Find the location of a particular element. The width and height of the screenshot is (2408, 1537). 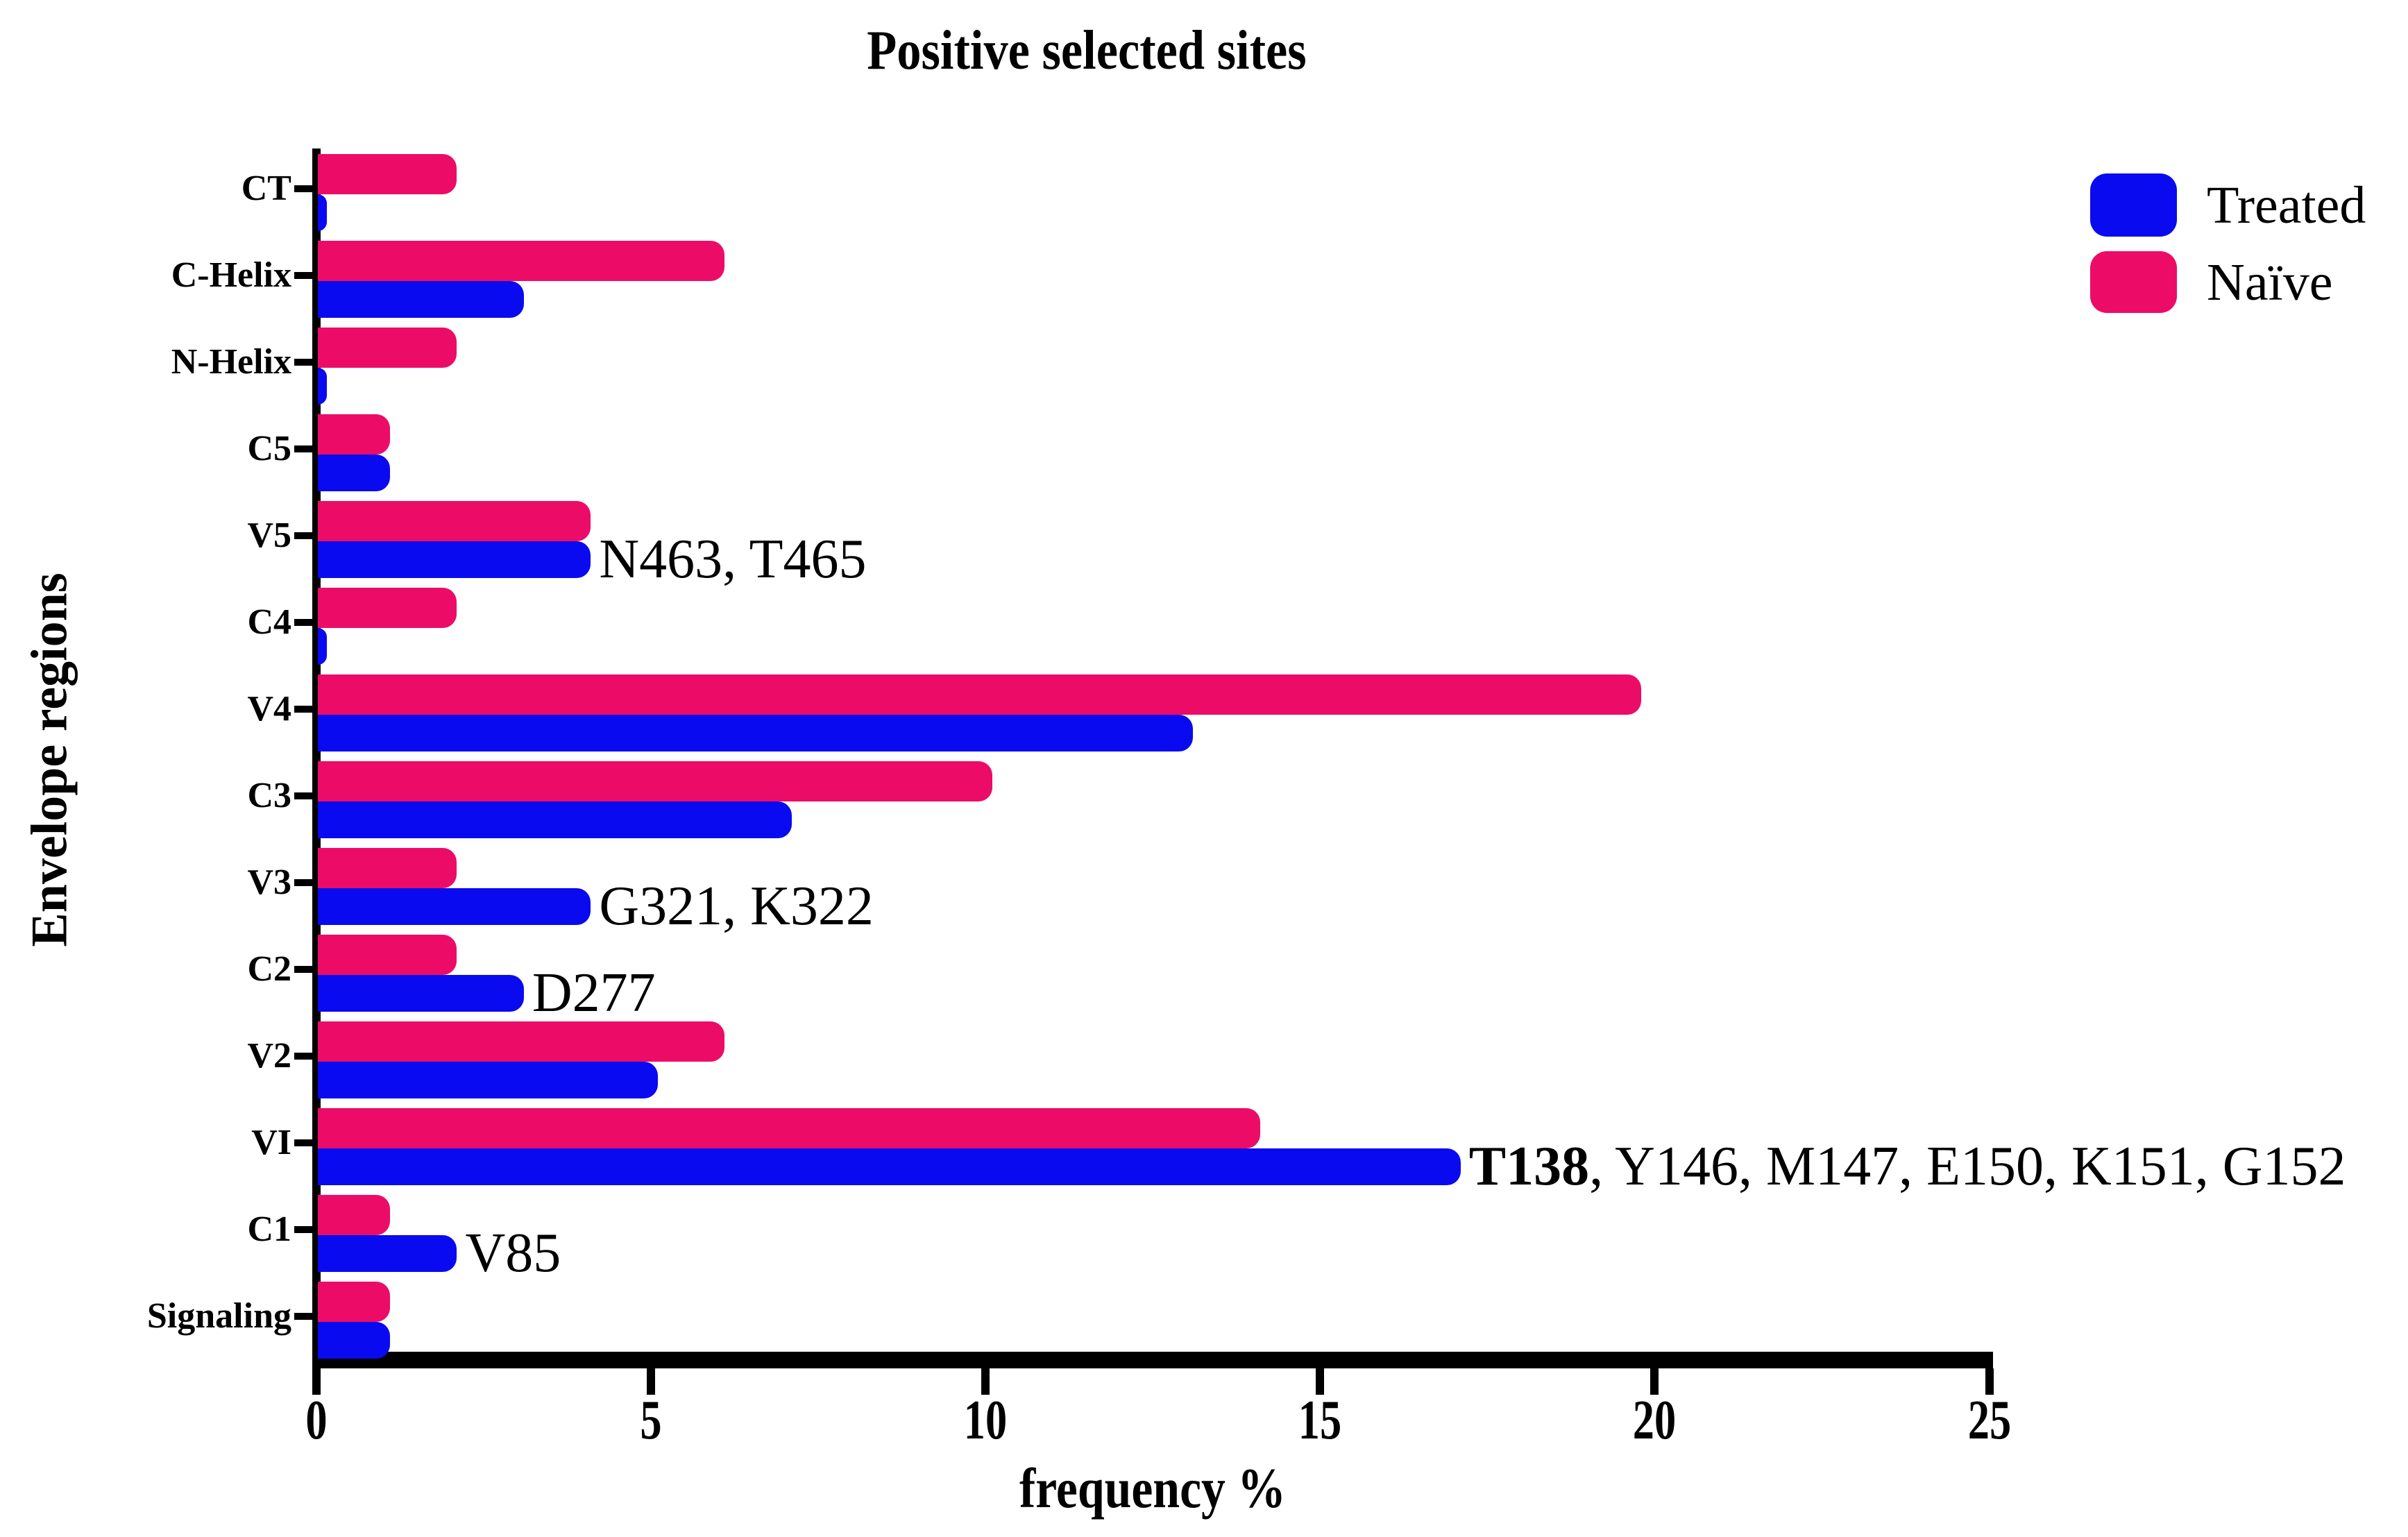

bar-naive-n-helix is located at coordinates (387, 348).